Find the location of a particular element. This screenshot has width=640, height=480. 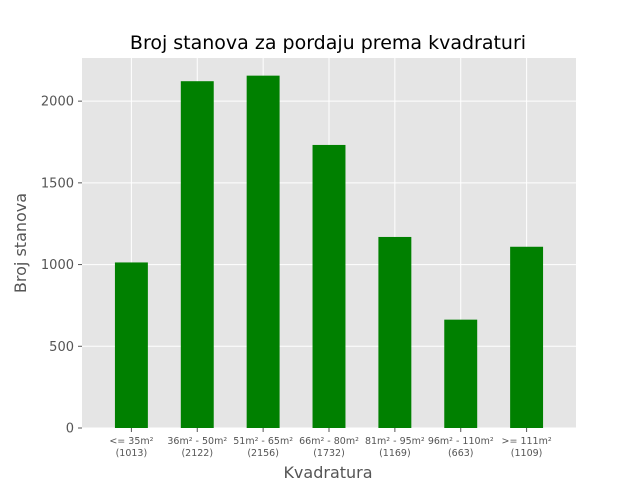

x-tick-label: (1169) is located at coordinates (395, 453).